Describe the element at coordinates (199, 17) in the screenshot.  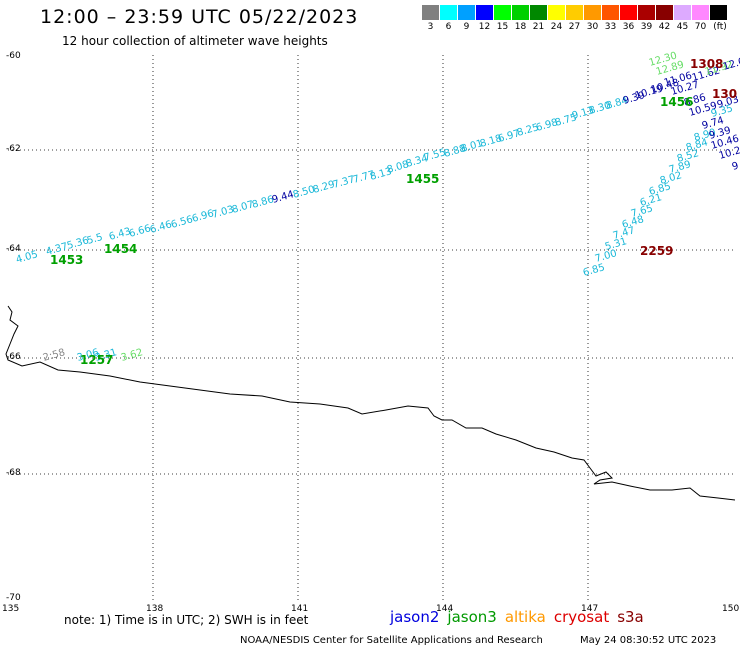
I see `map-title: 12:00 – 23:59 UTC 05/22/2023` at that location.